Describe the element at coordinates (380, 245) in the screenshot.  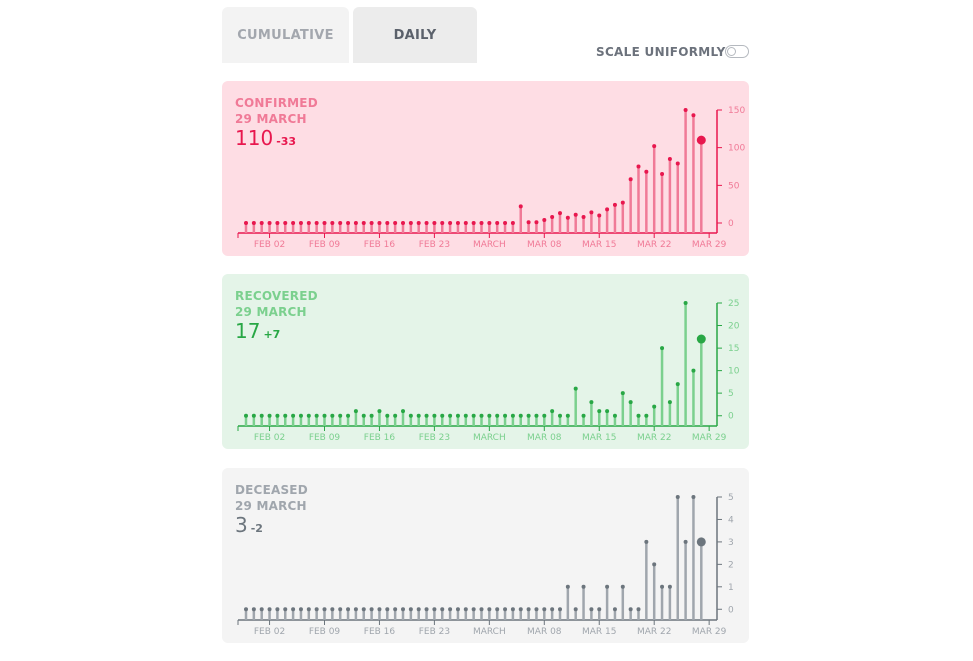
I see `confirmed-x-tick-label: FEB 16` at that location.